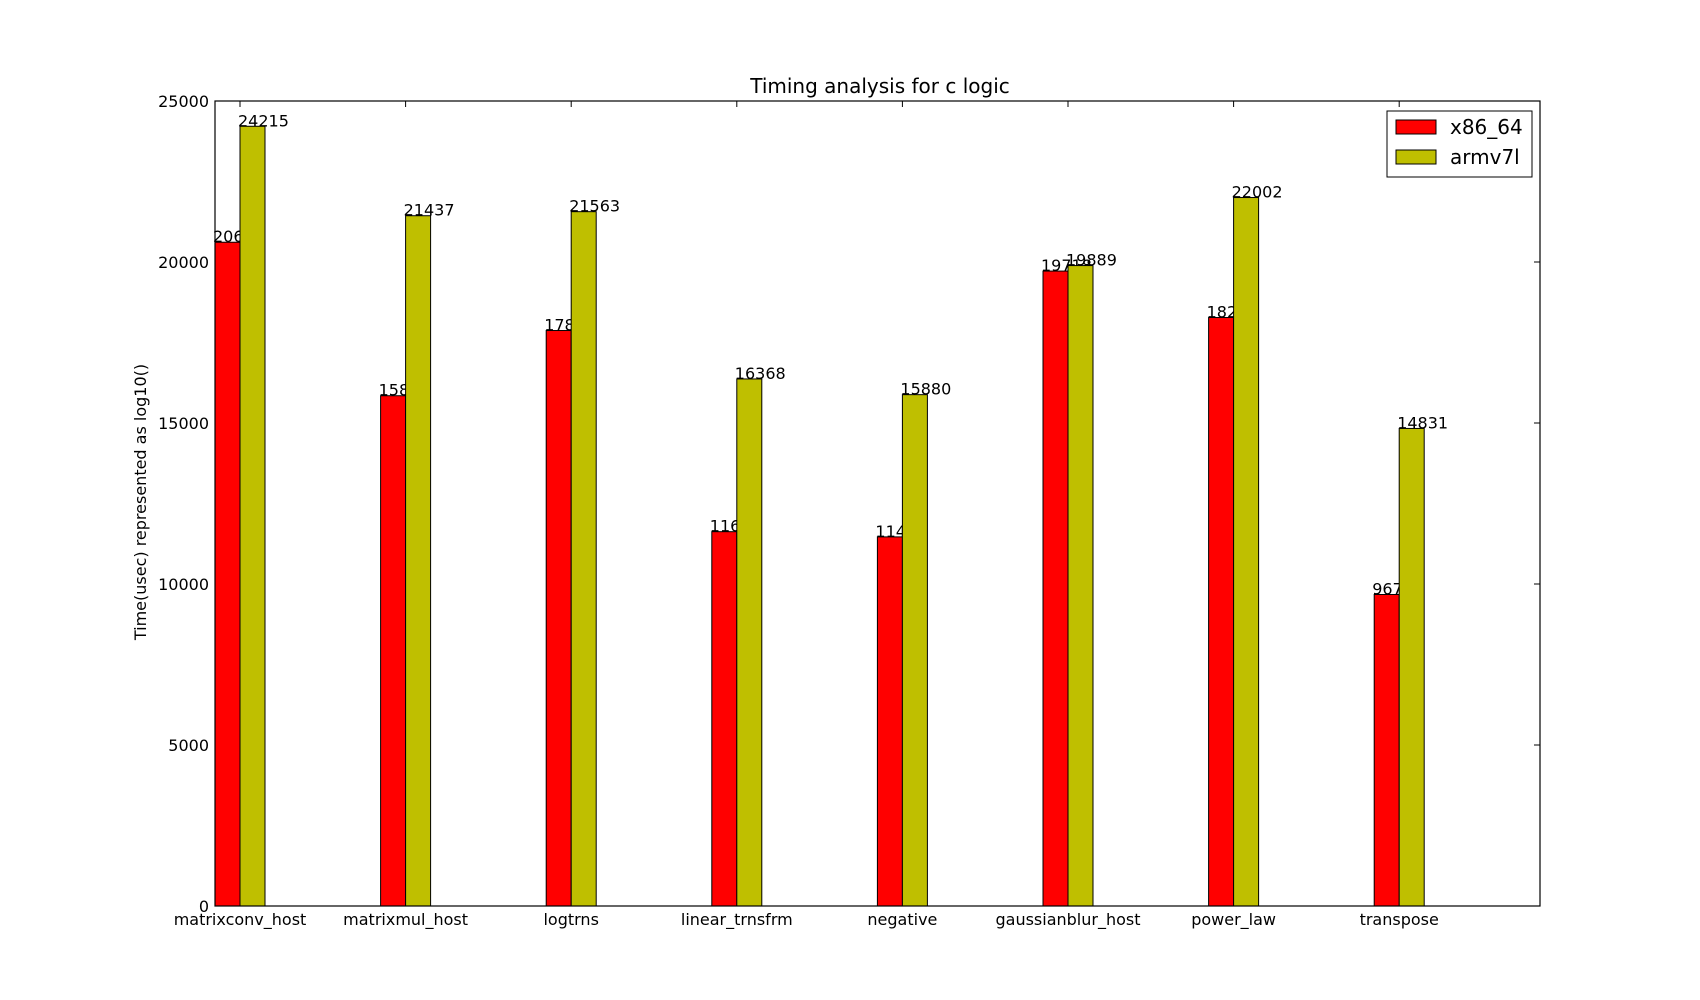 This screenshot has width=1700, height=1000. Describe the element at coordinates (183, 262) in the screenshot. I see `y-tick-label: 20000` at that location.